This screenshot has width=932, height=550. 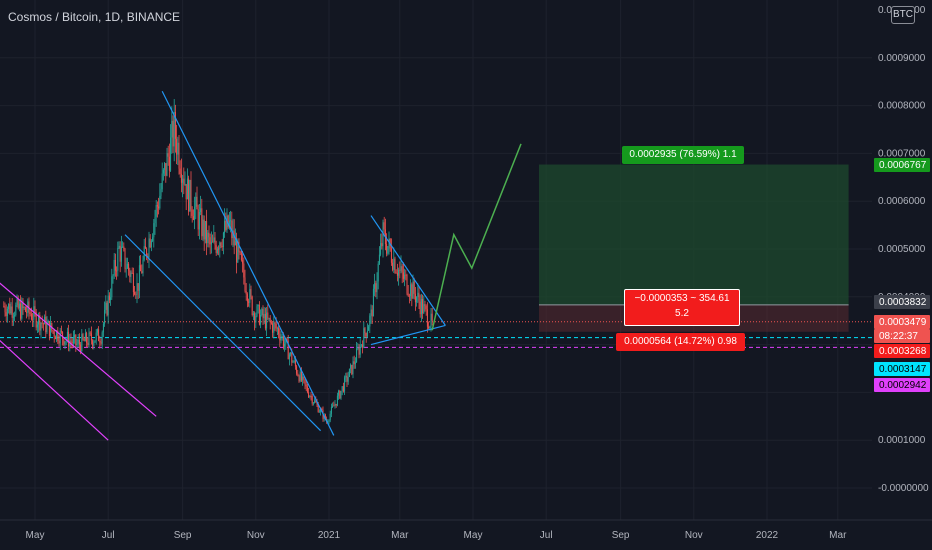 What do you see at coordinates (903, 302) in the screenshot?
I see `price-badge-label: 0.0003832` at bounding box center [903, 302].